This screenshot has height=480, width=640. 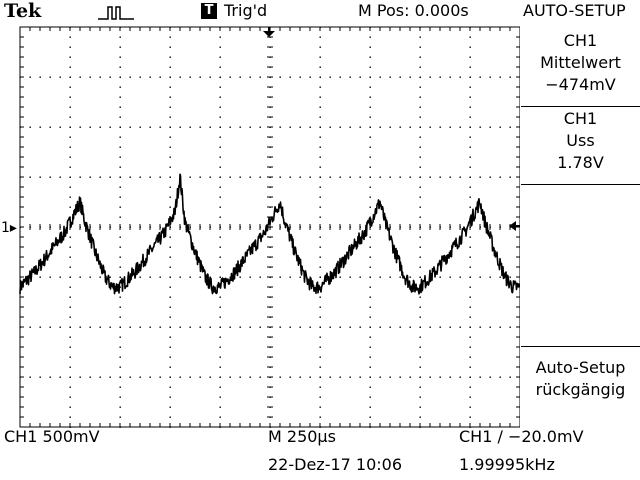 I want to click on menu-box-mean-channel: CH1, so click(x=580, y=40).